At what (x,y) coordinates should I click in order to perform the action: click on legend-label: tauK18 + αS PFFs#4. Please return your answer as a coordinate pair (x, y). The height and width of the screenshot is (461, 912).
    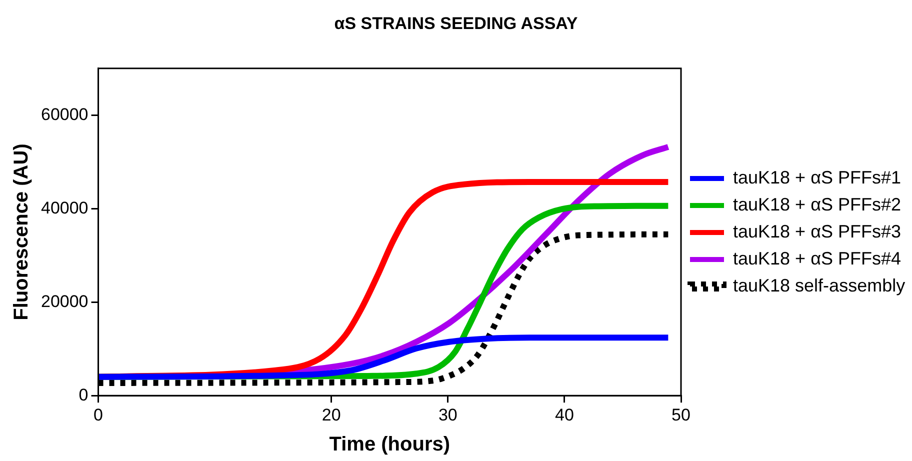
    Looking at the image, I should click on (817, 258).